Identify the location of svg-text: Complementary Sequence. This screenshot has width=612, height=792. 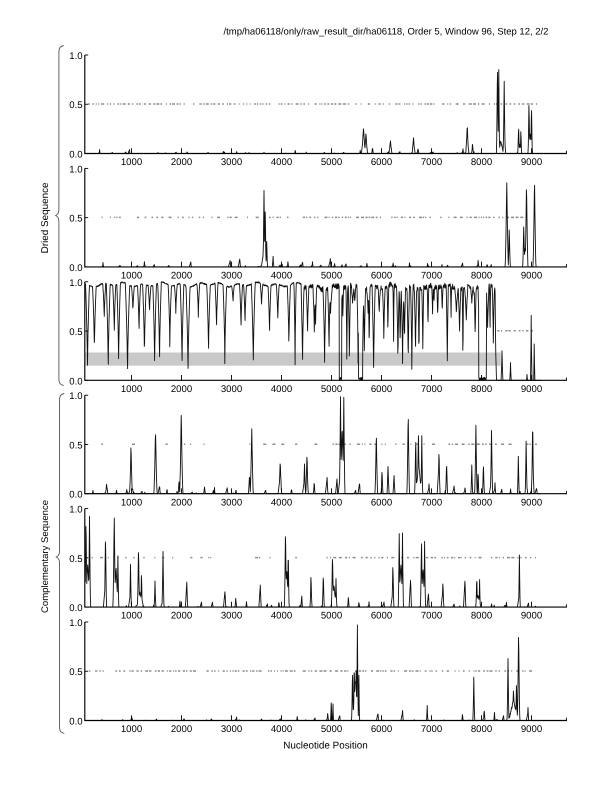
(45, 556).